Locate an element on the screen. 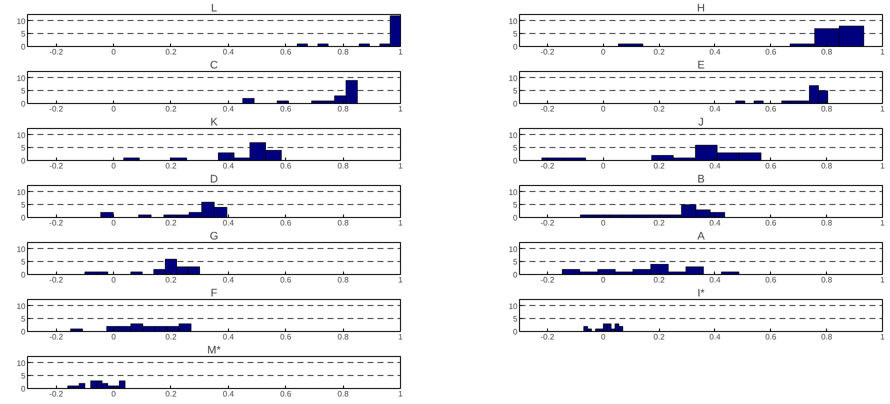  chart-title: B is located at coordinates (701, 180).